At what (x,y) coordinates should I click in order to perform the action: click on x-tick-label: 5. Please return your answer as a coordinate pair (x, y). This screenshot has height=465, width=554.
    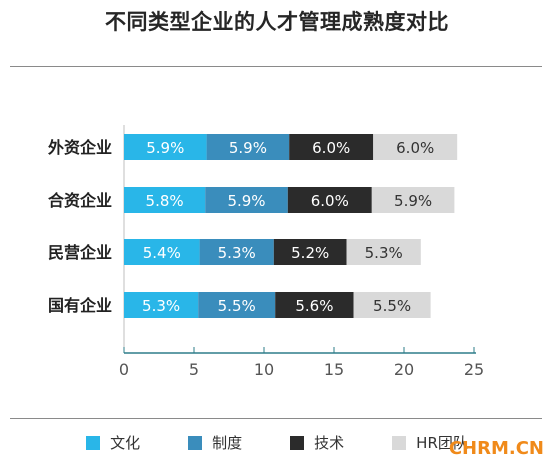
    Looking at the image, I should click on (194, 369).